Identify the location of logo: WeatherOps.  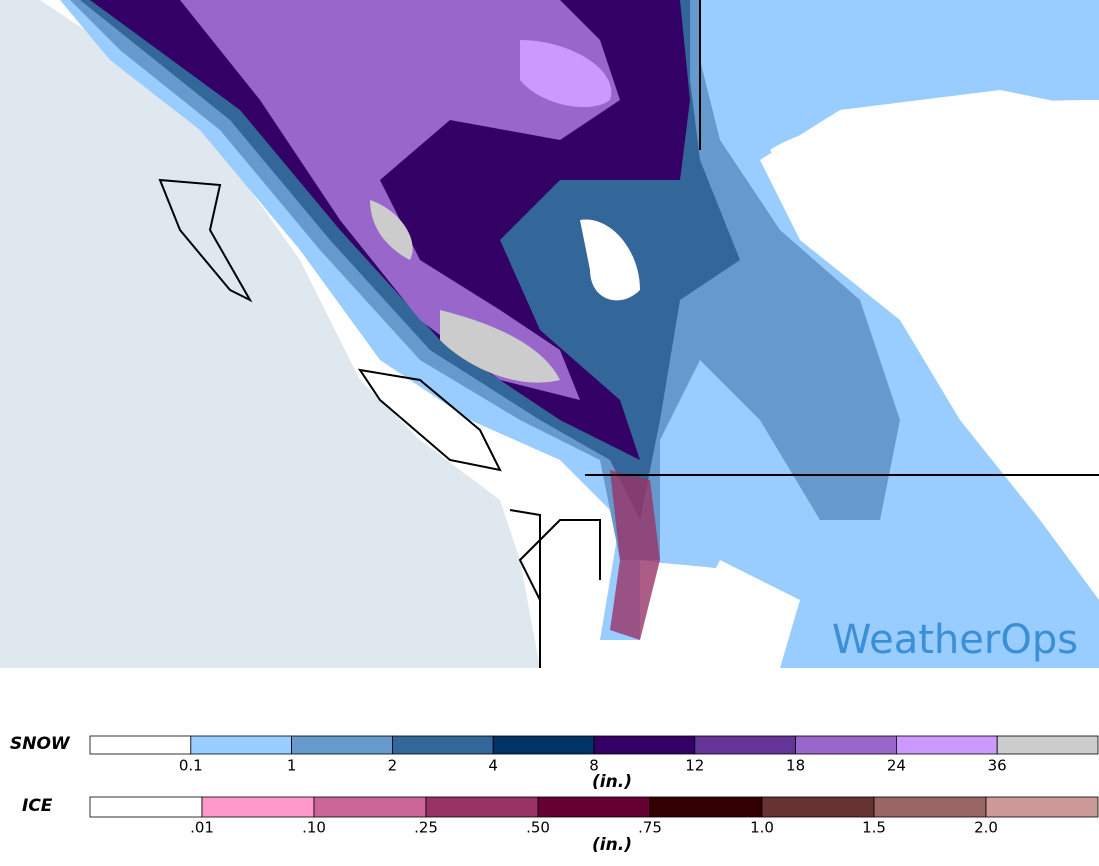
(955, 640).